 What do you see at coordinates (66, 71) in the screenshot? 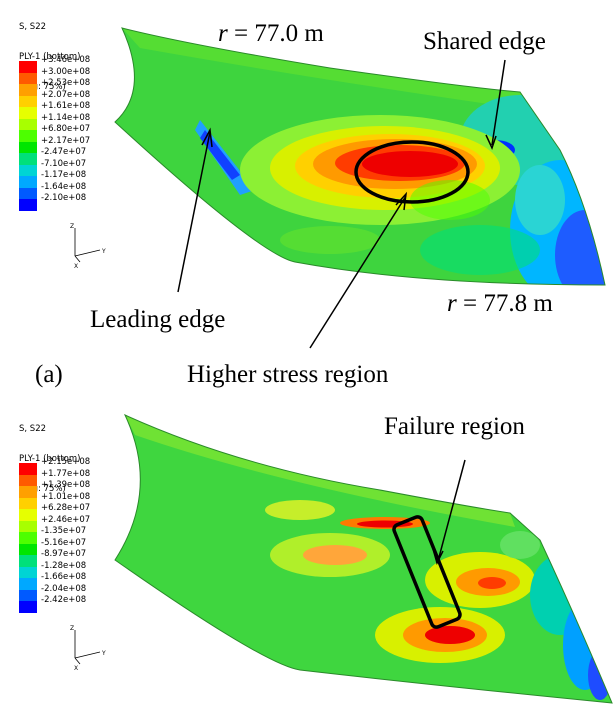
I see `legend-value: +3.00e+08` at bounding box center [66, 71].